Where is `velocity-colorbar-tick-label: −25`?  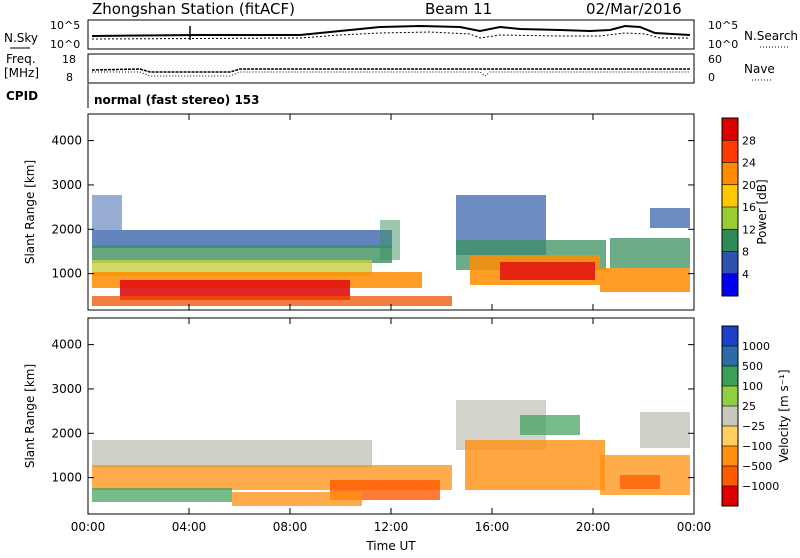
velocity-colorbar-tick-label: −25 is located at coordinates (753, 426).